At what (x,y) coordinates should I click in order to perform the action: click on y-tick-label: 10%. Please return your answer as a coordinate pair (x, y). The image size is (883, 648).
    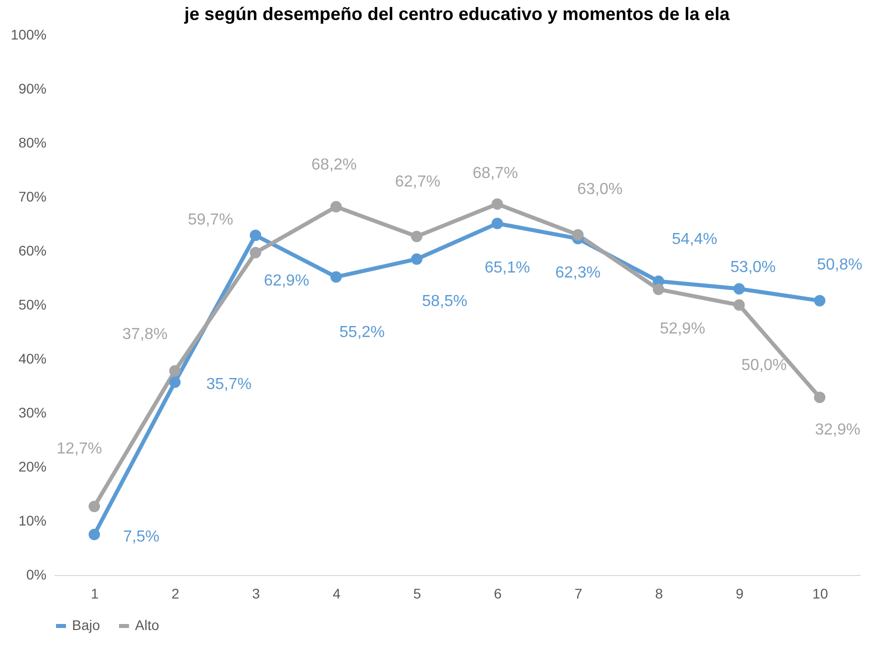
    Looking at the image, I should click on (32, 520).